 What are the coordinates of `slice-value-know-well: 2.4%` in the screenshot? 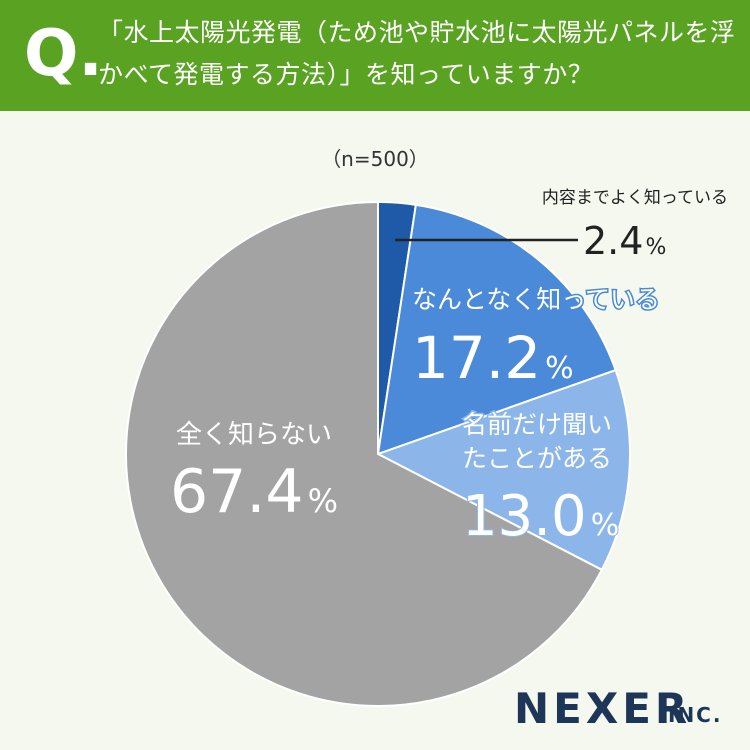 It's located at (624, 241).